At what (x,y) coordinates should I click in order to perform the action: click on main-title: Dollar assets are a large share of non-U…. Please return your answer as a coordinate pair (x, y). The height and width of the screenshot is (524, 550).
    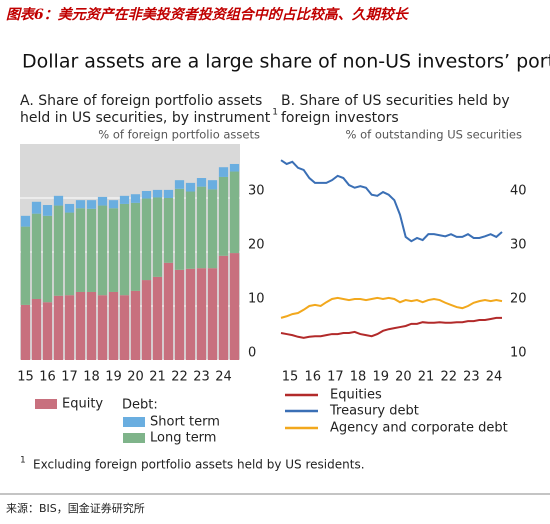
    Looking at the image, I should click on (286, 62).